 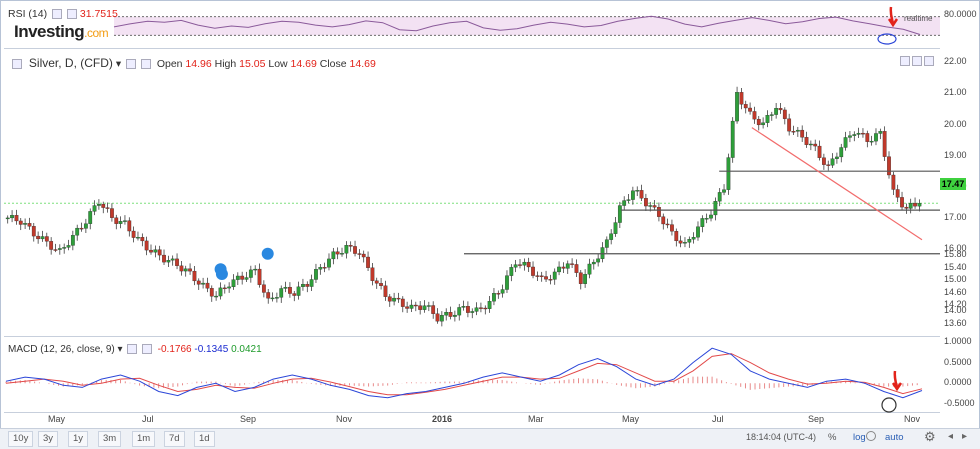 What do you see at coordinates (48, 439) in the screenshot?
I see `range-button-3y: 3y` at bounding box center [48, 439].